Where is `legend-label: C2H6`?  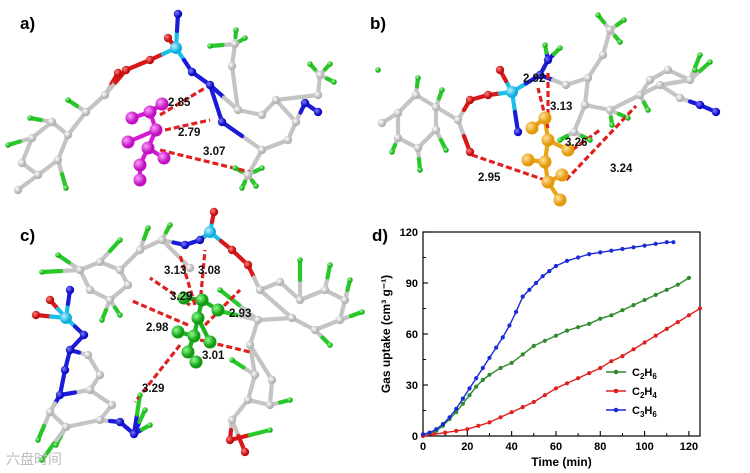 legend-label: C2H6 is located at coordinates (644, 374).